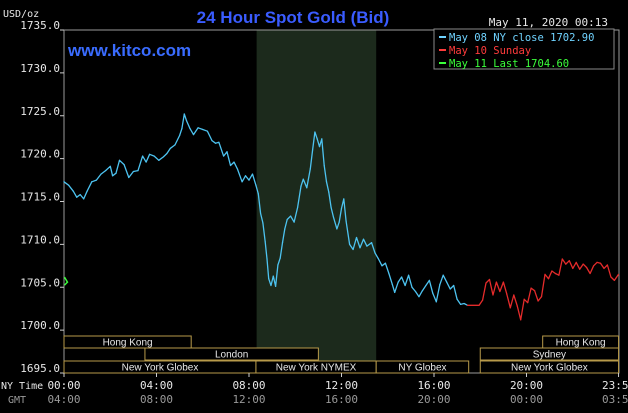 Image resolution: width=628 pixels, height=413 pixels. Describe the element at coordinates (341, 399) in the screenshot. I see `x-tick-label-gmt: 16:00` at that location.